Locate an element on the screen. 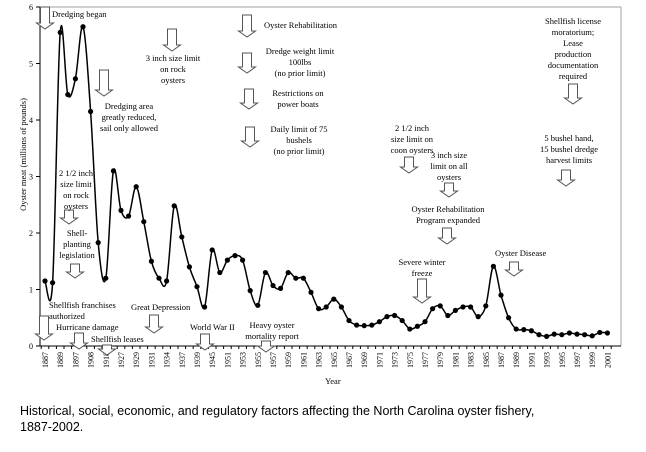 The image size is (646, 452). y-axis-title: Oyster meat (millions of pounds) is located at coordinates (23, 154).